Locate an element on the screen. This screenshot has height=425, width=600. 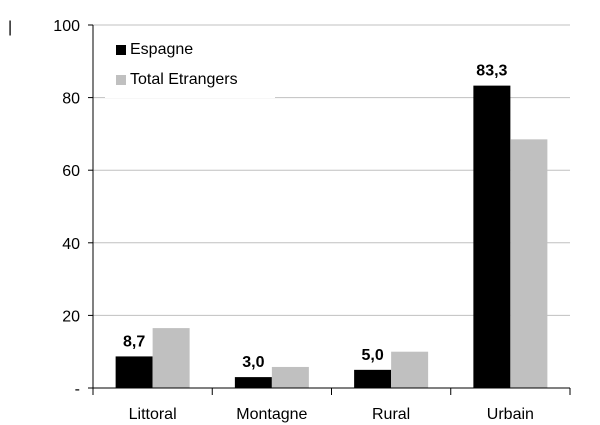
legend: Espagne Total Etrangers is located at coordinates (190, 64).